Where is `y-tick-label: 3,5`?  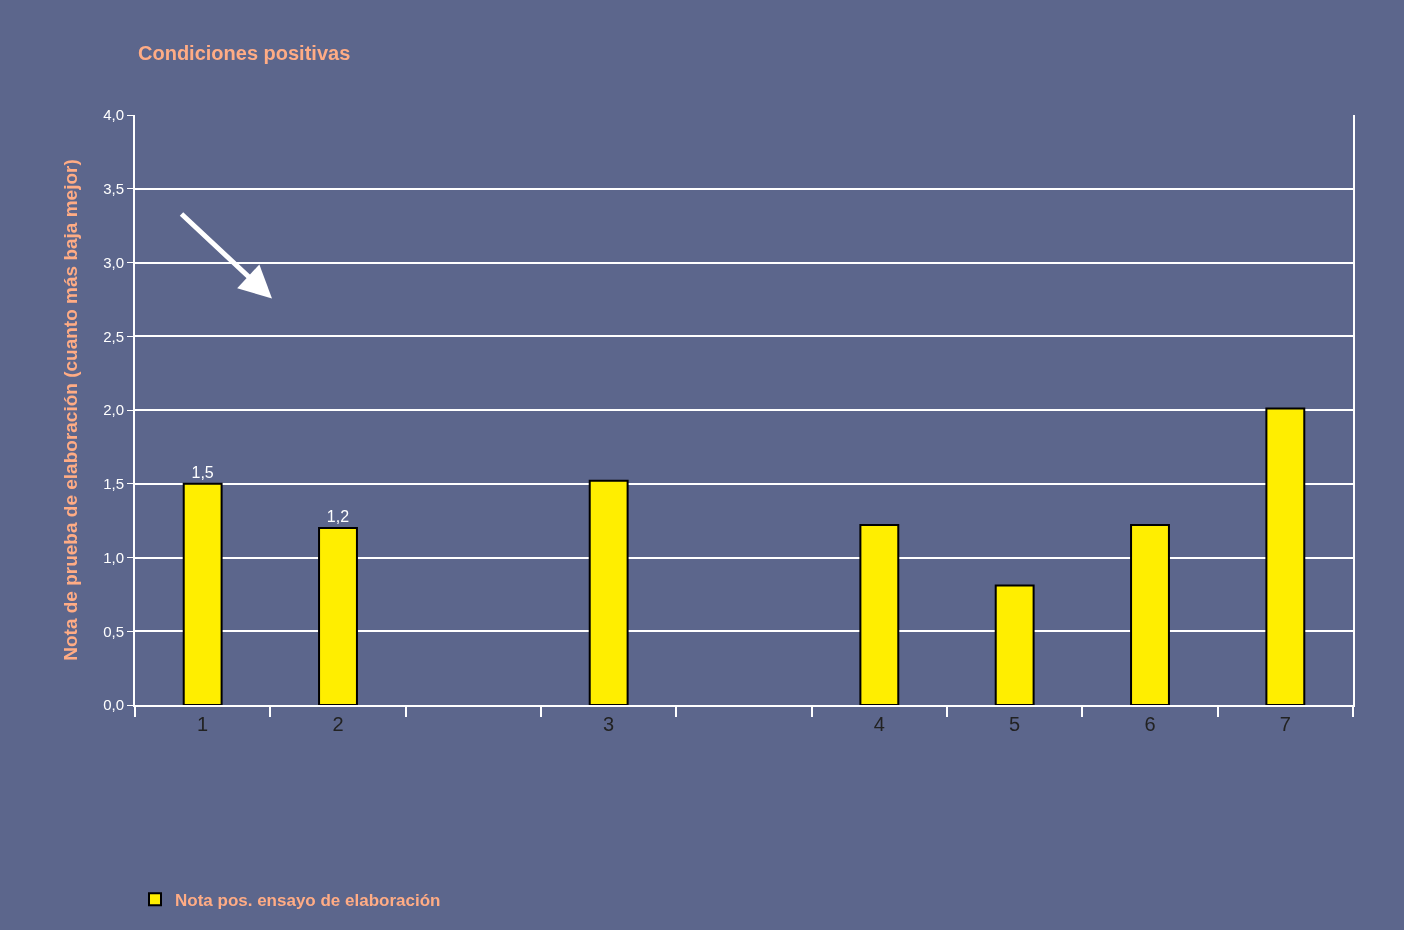 y-tick-label: 3,5 is located at coordinates (113, 188).